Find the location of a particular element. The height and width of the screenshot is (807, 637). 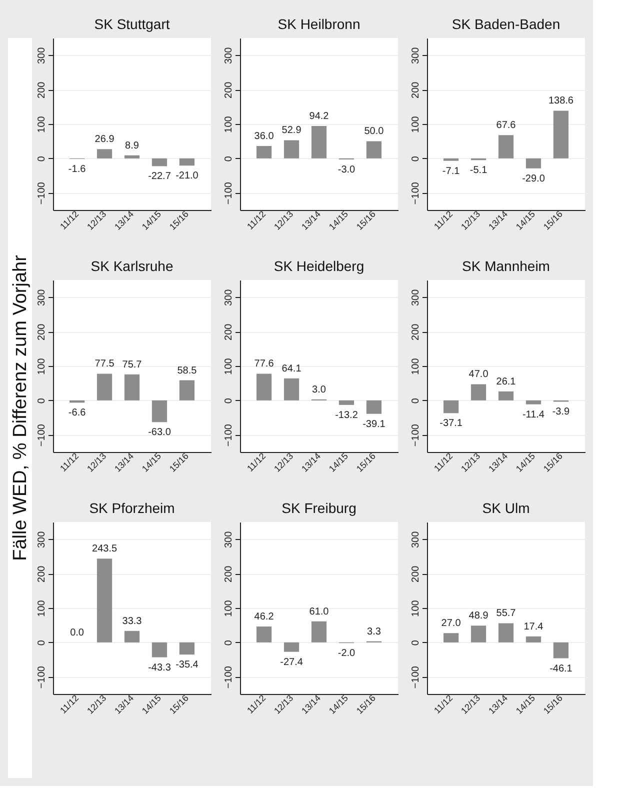

data-label: 94.2 is located at coordinates (319, 116).